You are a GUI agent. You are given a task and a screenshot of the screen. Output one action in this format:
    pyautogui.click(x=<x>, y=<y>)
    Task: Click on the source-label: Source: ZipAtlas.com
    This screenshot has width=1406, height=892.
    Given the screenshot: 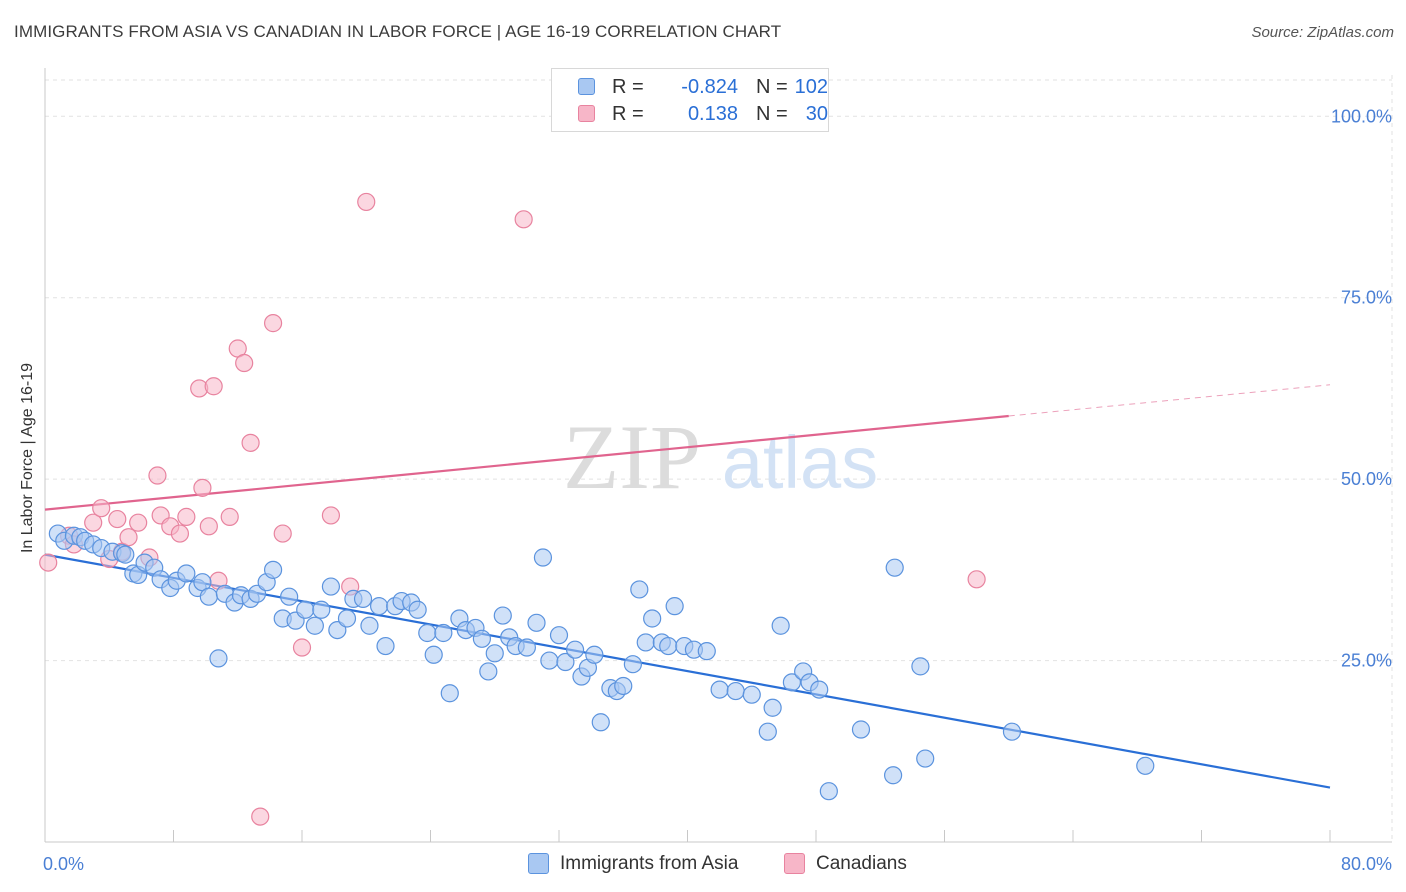 What is the action you would take?
    pyautogui.click(x=1322, y=32)
    